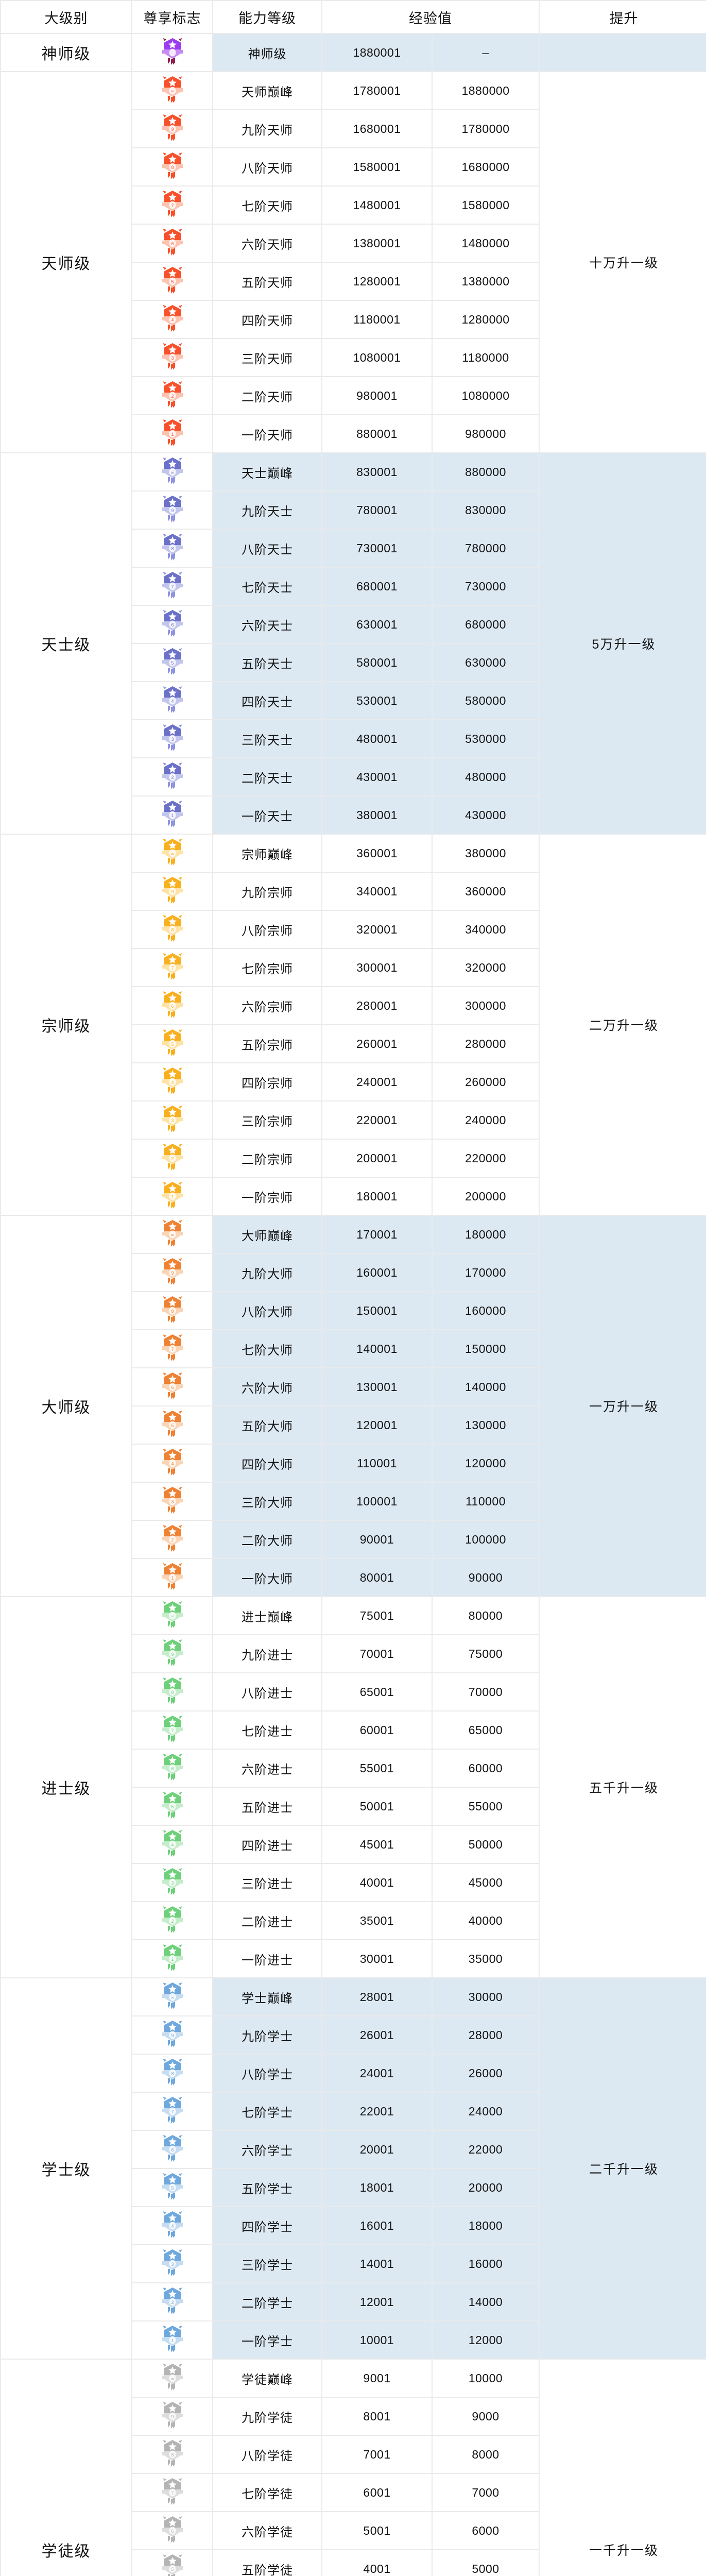  Describe the element at coordinates (377, 2416) in the screenshot. I see `exp-min-cell: 8001` at that location.